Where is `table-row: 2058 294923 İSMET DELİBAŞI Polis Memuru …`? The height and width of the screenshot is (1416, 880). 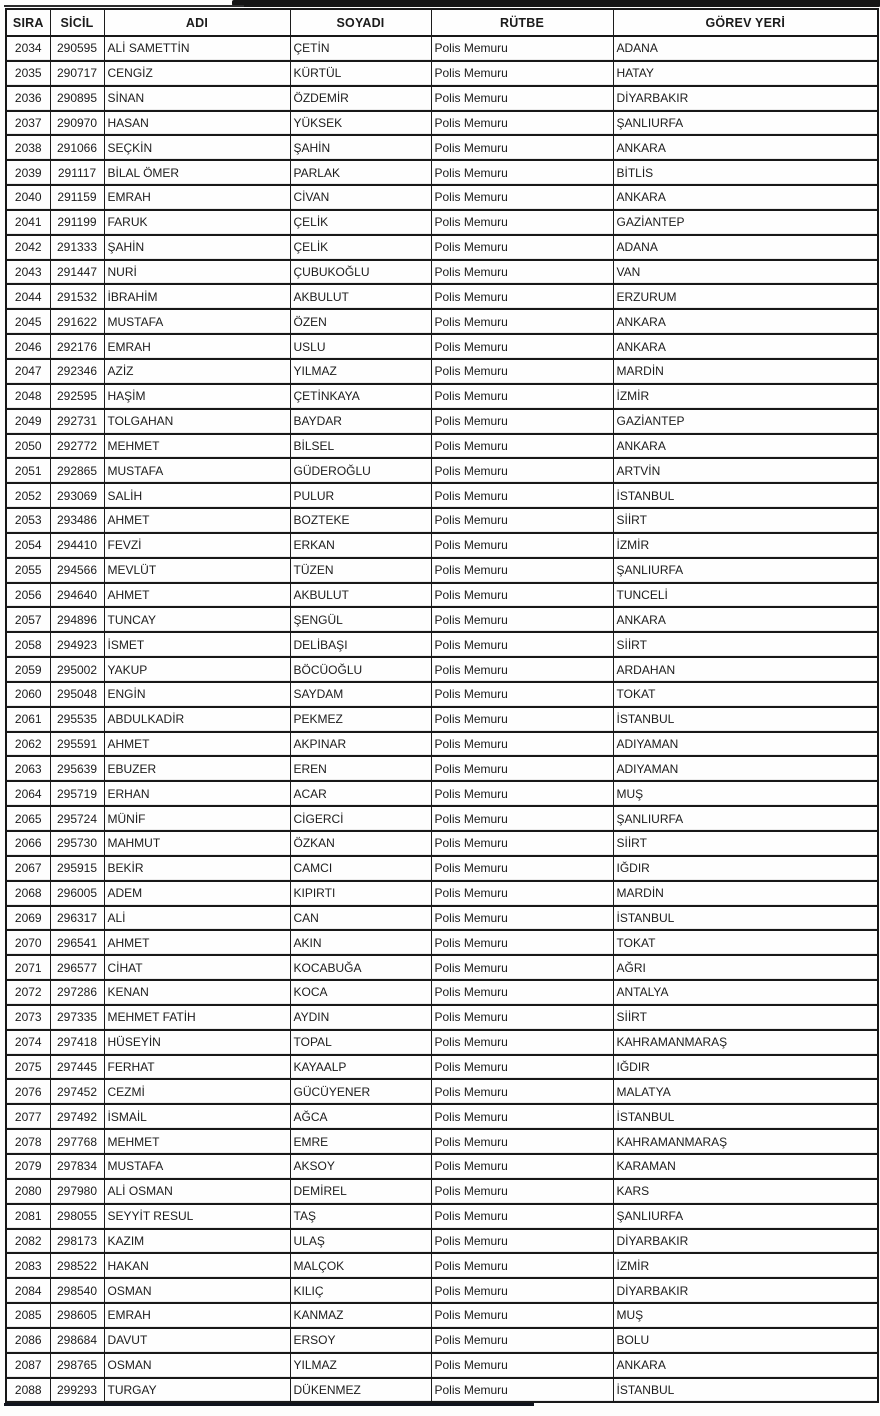 table-row: 2058 294923 İSMET DELİBAŞI Polis Memuru … is located at coordinates (442, 645).